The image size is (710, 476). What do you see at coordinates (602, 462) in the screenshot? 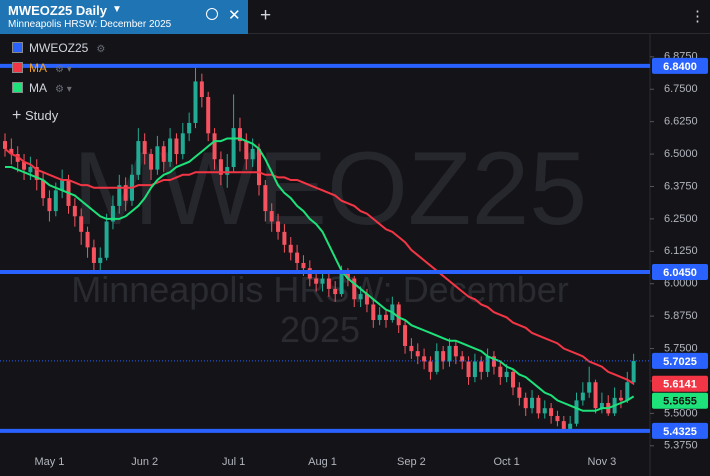
I see `x-tick-label: Nov 3` at bounding box center [602, 462].